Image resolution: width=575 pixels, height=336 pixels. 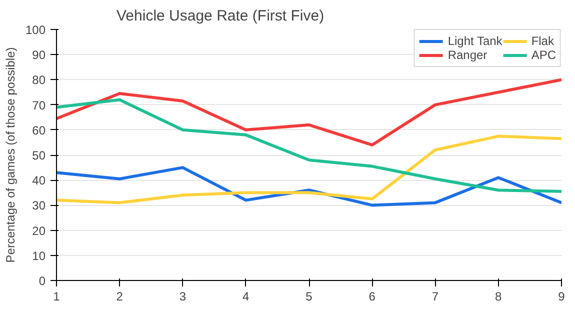 What do you see at coordinates (468, 55) in the screenshot?
I see `legend-label: Ranger` at bounding box center [468, 55].